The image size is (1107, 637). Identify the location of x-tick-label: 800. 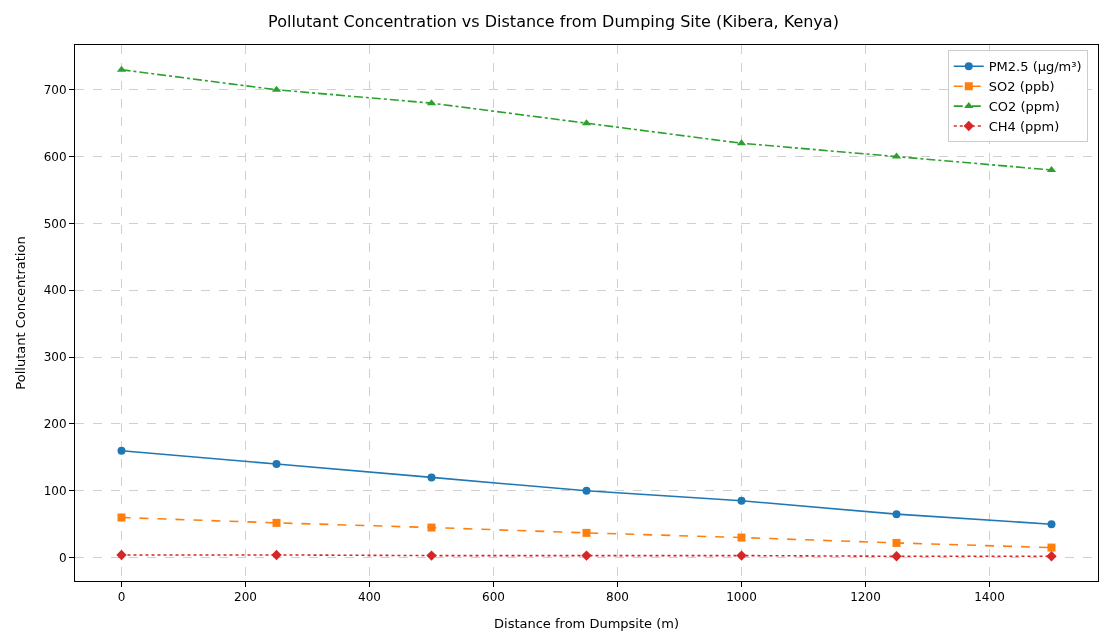
(617, 597).